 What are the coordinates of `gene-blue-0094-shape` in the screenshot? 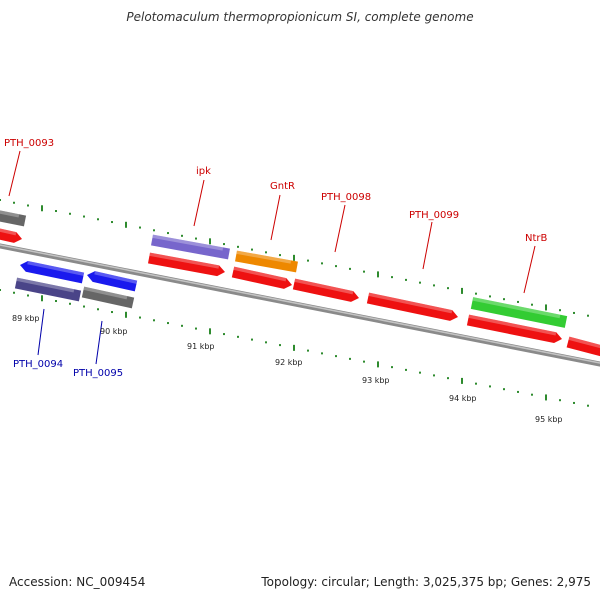 It's located at (52, 272).